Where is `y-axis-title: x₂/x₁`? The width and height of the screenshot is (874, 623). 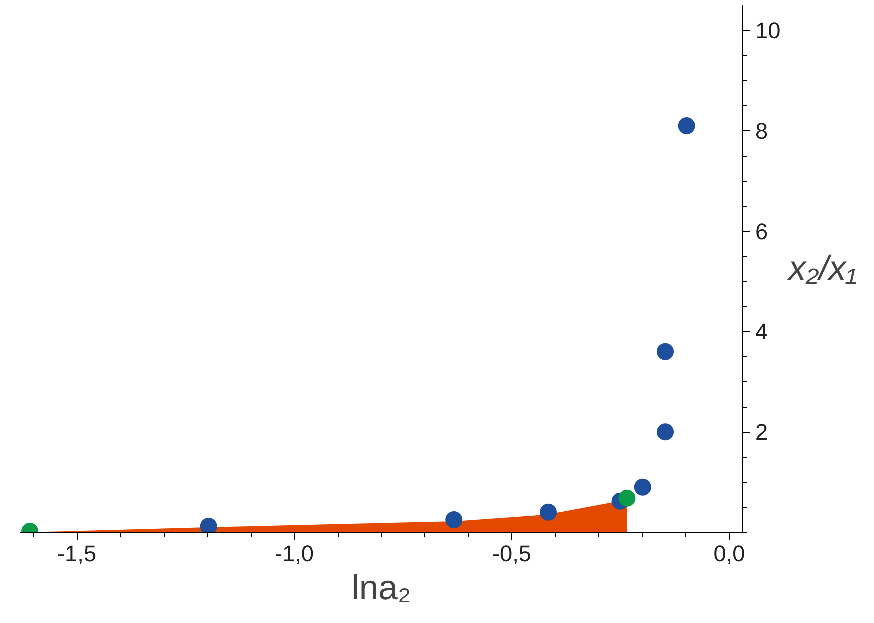
y-axis-title: x₂/x₁ is located at coordinates (822, 269).